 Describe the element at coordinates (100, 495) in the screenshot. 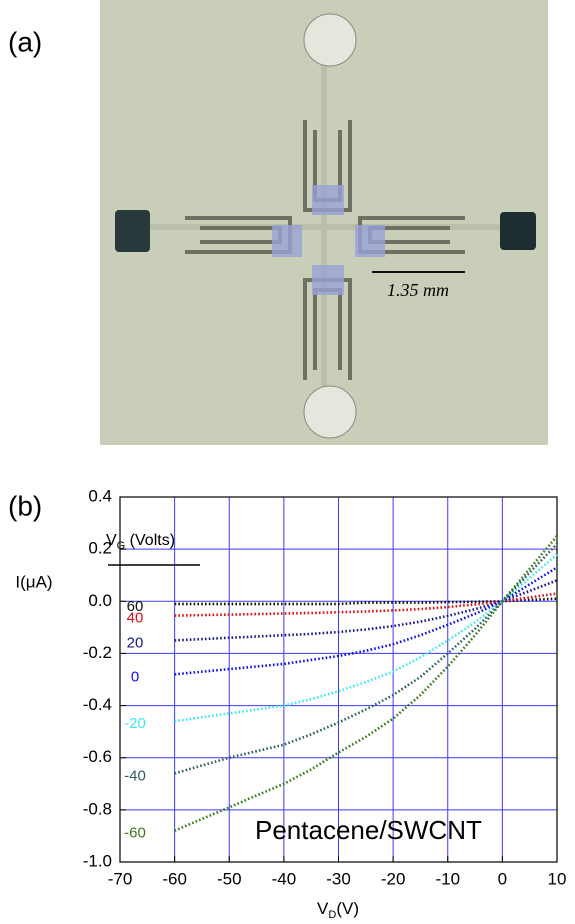

I see `y-tick-label: 0.4` at that location.